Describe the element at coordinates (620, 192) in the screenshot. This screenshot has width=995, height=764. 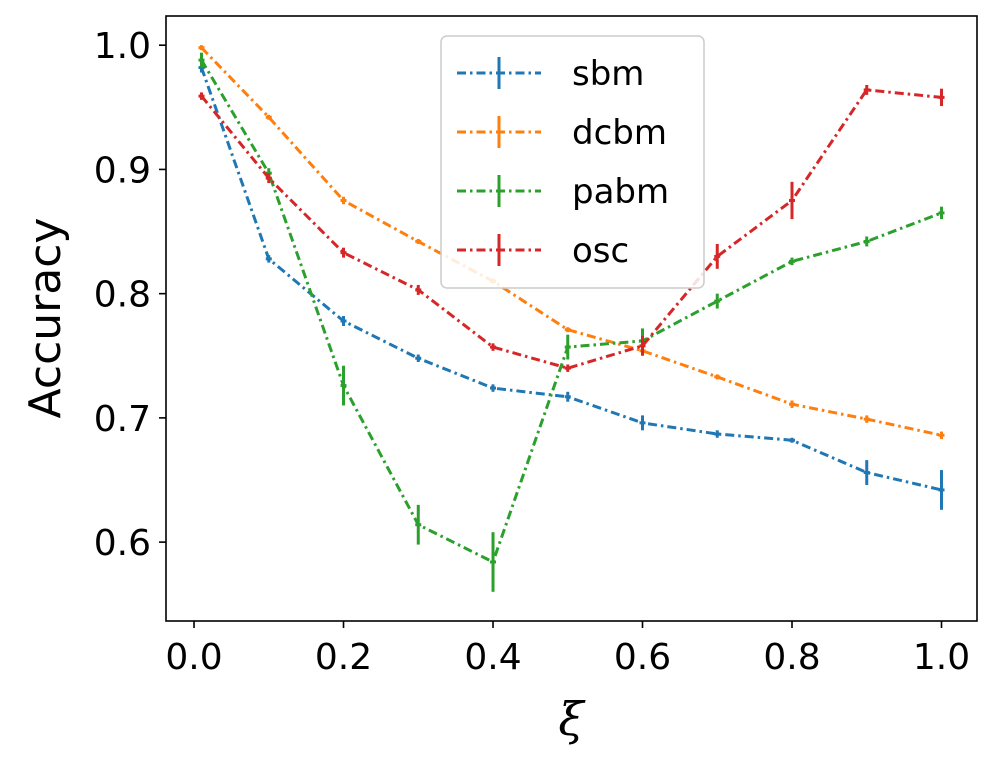
I see `legend-label-pabm: pabm` at that location.